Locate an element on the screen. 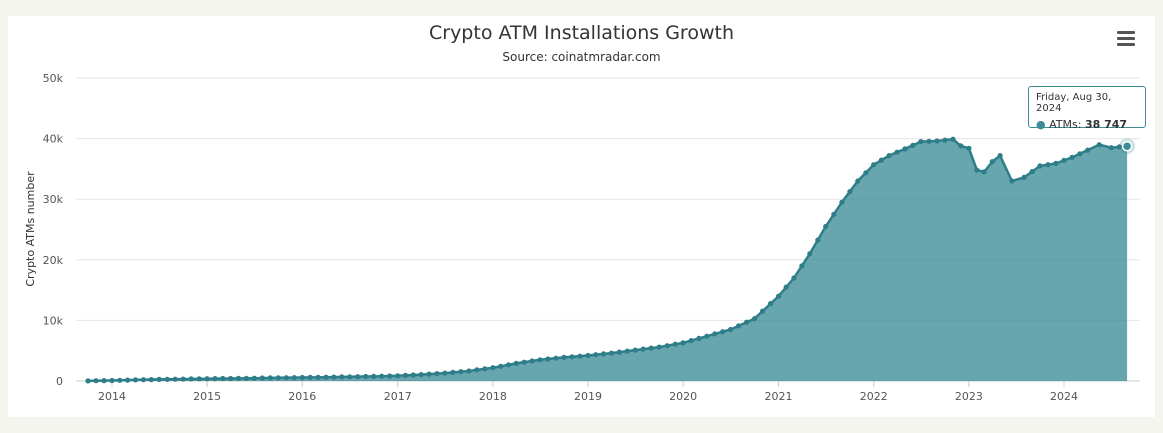 Image resolution: width=1163 pixels, height=433 pixels. y-tick-label: 20k is located at coordinates (53, 260).